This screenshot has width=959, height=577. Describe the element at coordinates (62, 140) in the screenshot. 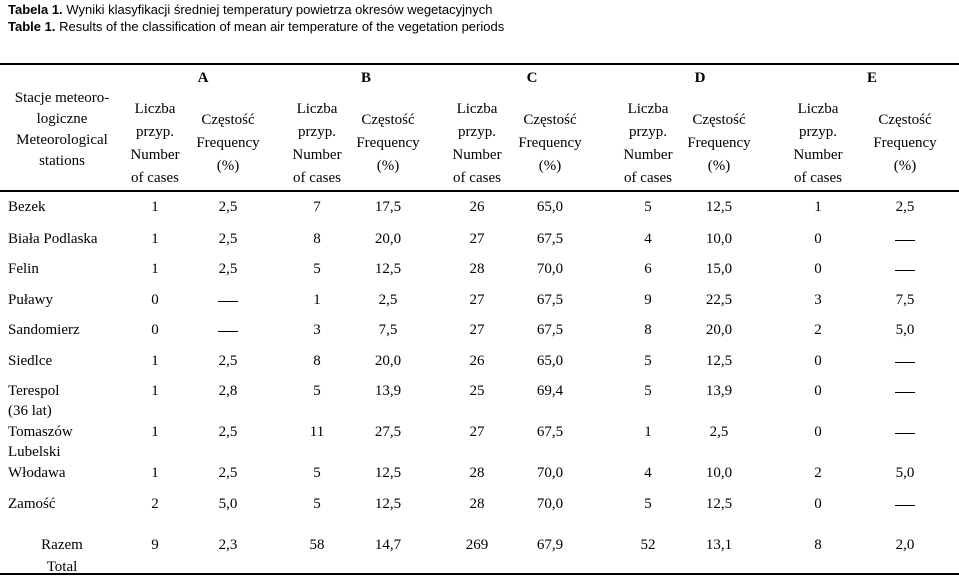

I see `stations-header: Meteorological` at that location.